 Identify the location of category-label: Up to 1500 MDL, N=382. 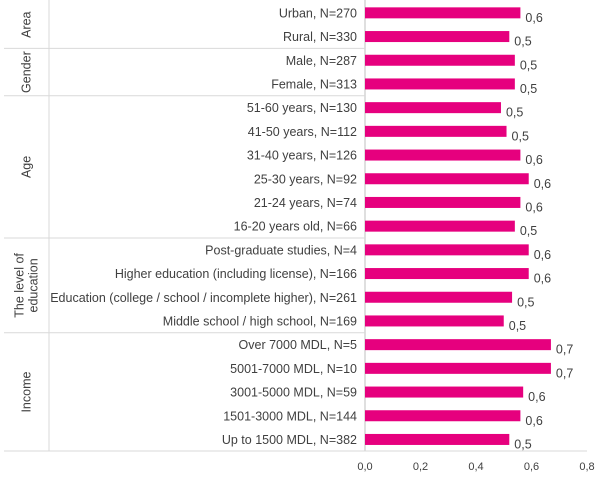
(289, 440).